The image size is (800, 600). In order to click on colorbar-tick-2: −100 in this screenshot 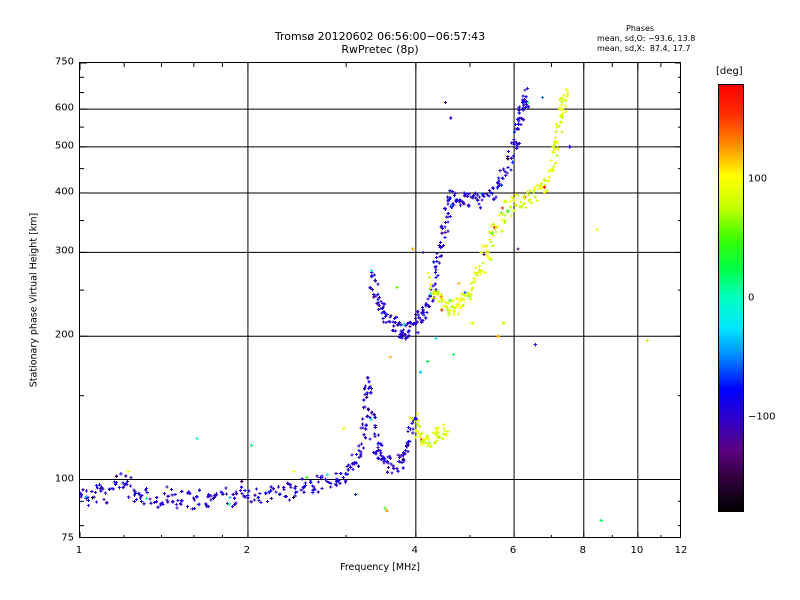, I will do `click(762, 417)`.